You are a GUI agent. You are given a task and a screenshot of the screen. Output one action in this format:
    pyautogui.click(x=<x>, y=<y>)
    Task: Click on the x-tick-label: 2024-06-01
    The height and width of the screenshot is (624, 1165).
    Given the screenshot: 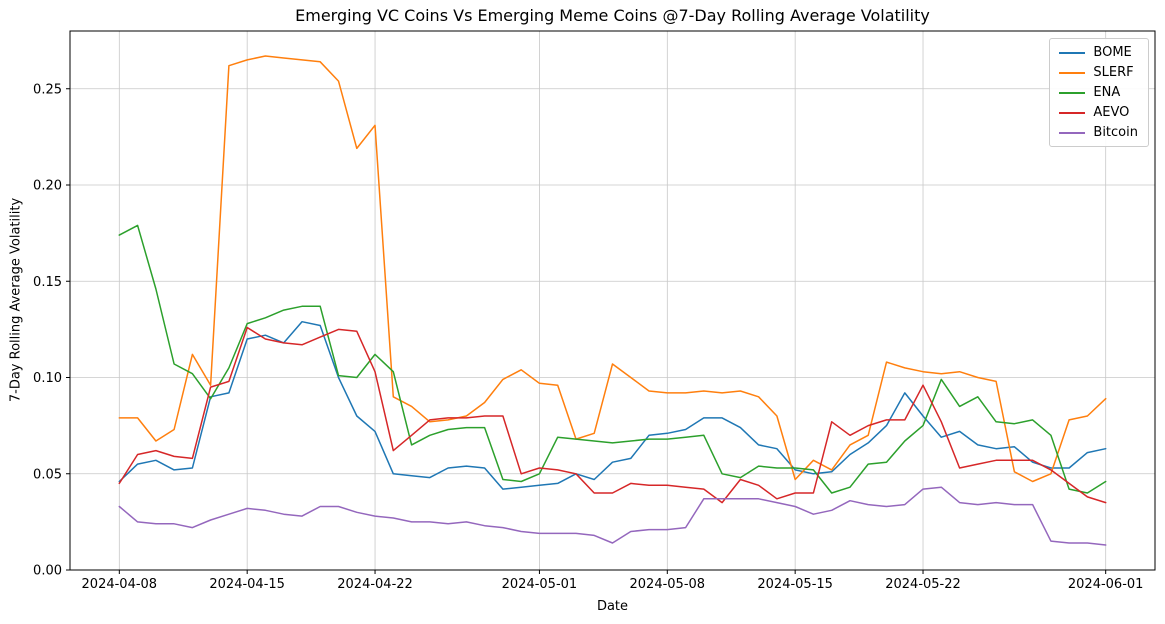 What is the action you would take?
    pyautogui.click(x=1106, y=584)
    